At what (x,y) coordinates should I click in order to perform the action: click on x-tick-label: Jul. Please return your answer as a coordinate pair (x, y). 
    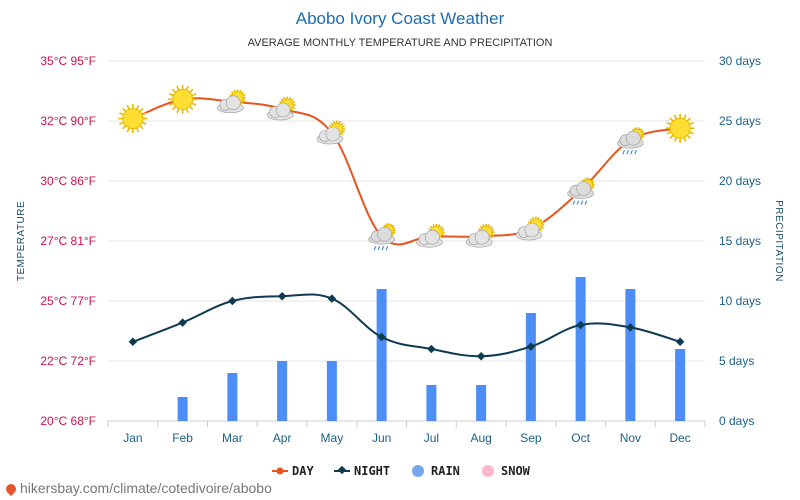
    Looking at the image, I should click on (431, 438).